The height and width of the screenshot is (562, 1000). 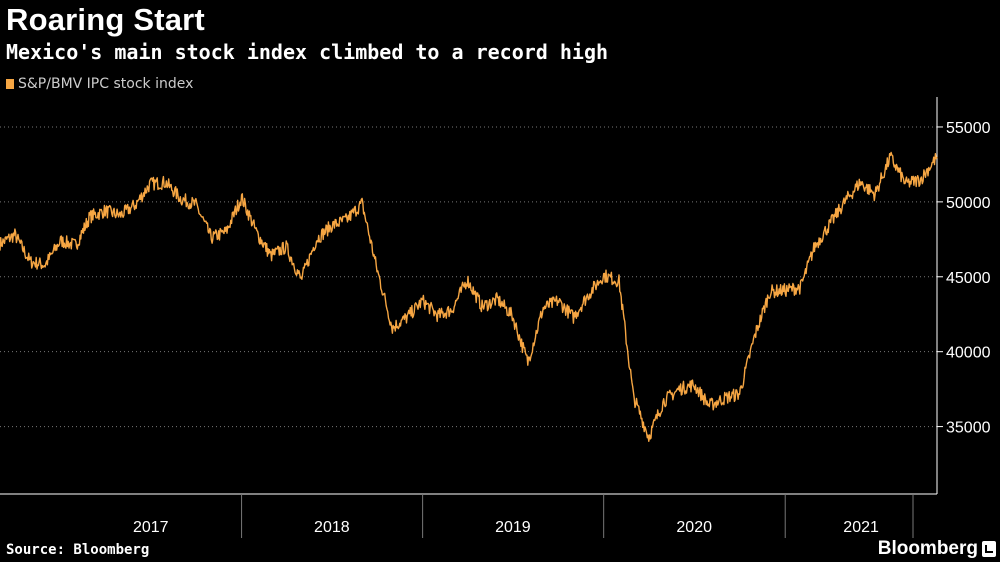 I want to click on x-tick-label: 2020, so click(x=694, y=527).